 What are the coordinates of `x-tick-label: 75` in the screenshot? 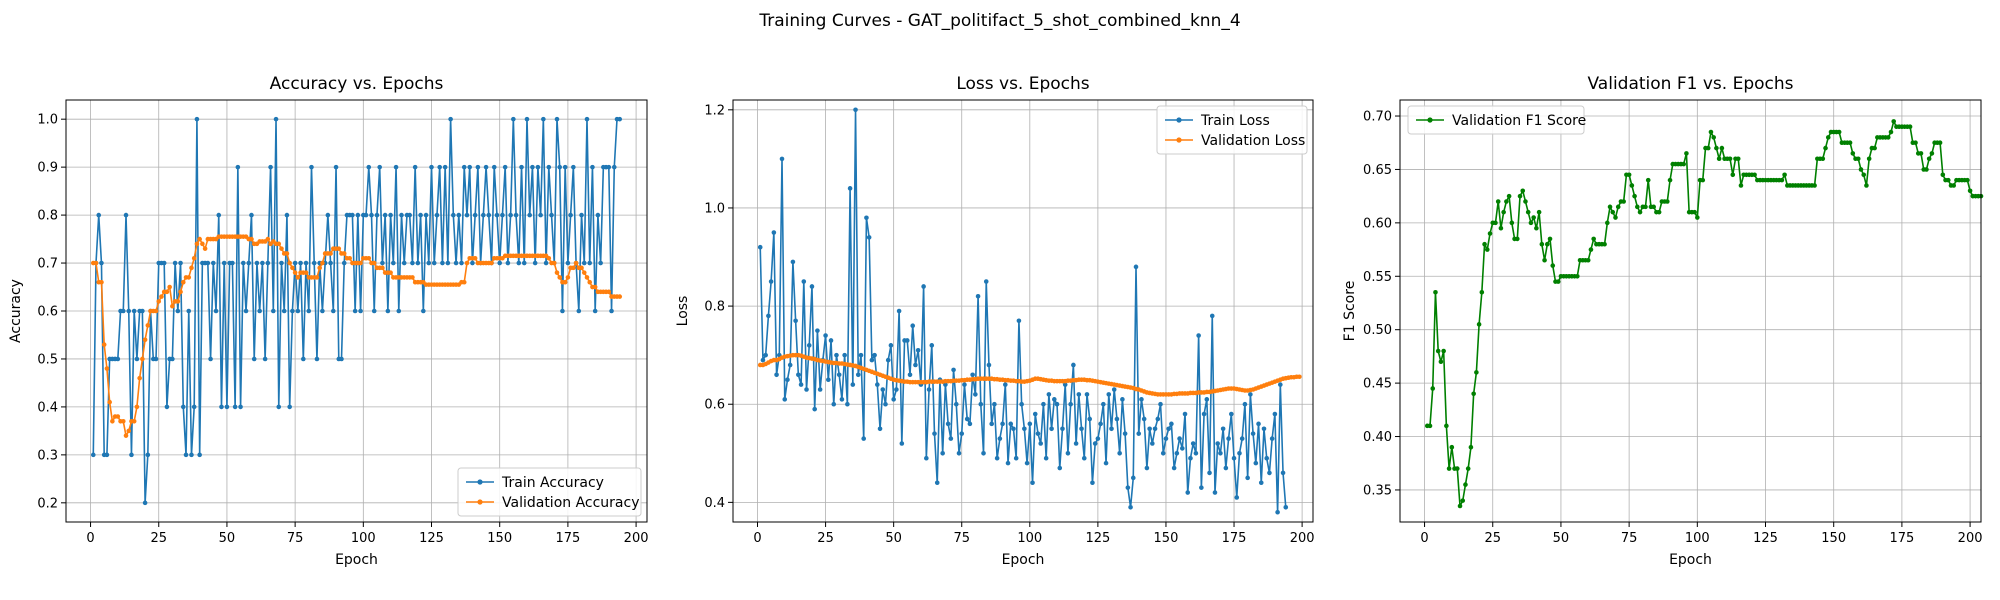 It's located at (295, 538).